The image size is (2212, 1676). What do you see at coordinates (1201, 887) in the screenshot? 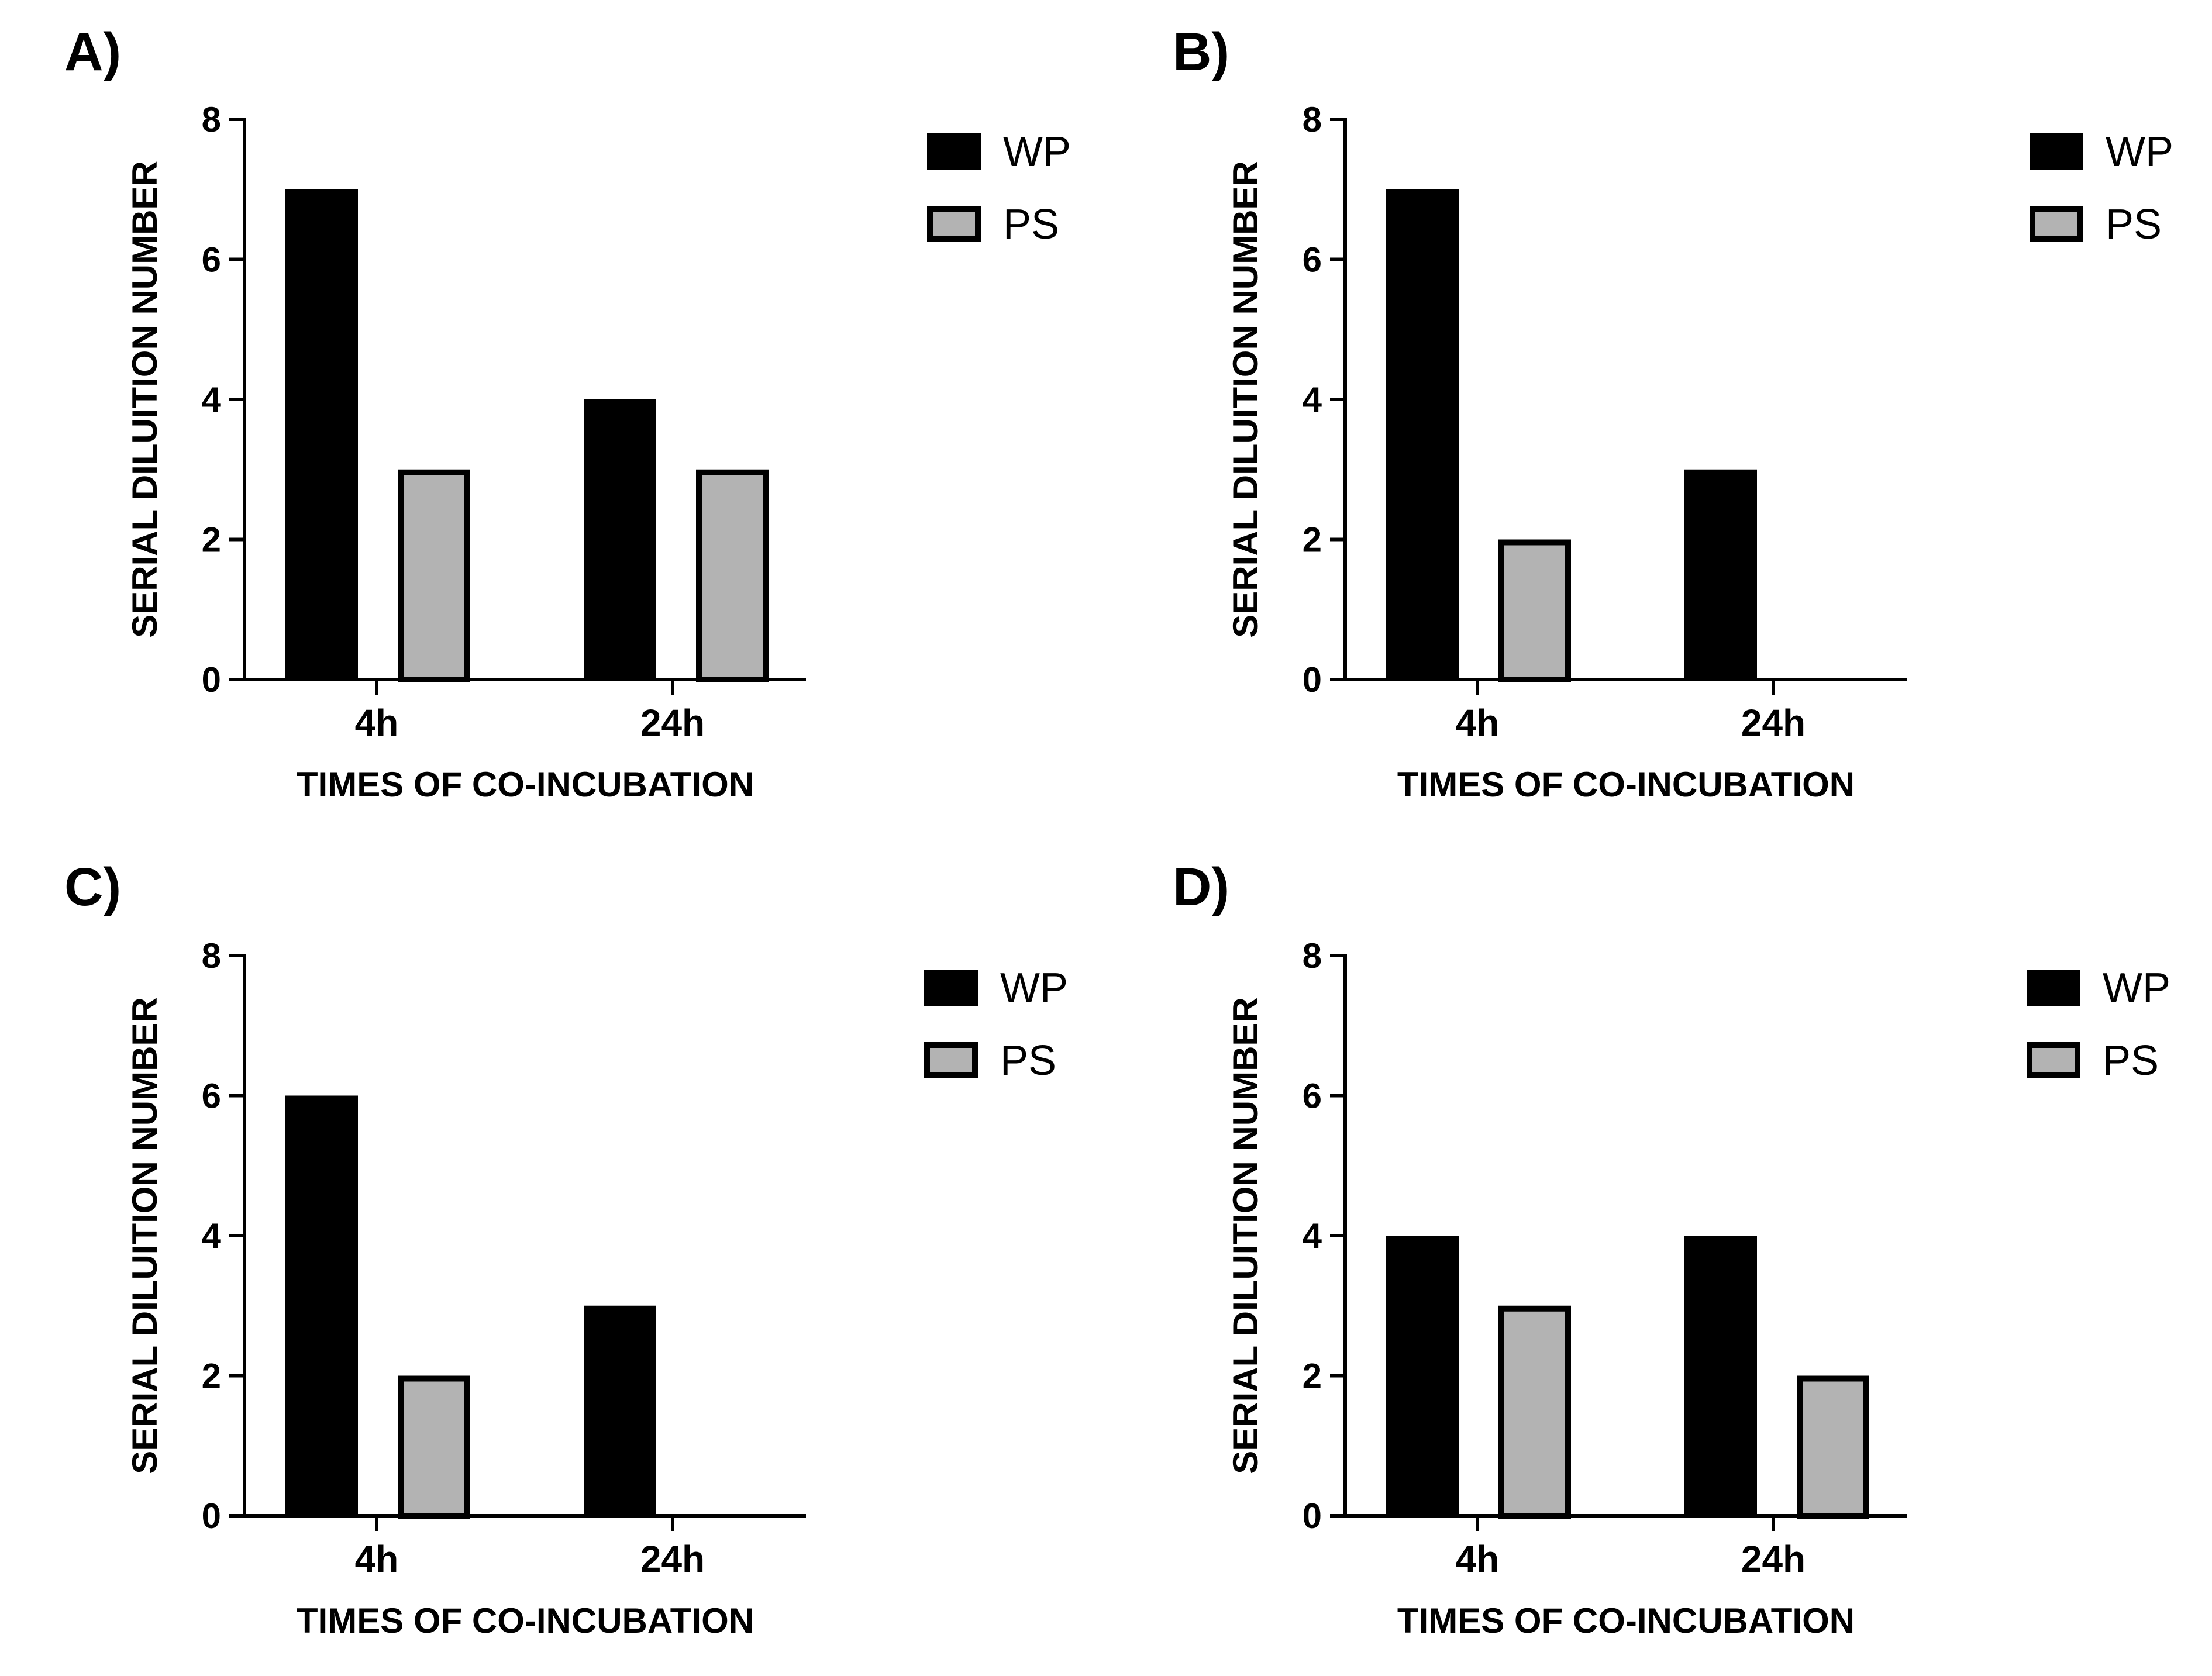
I see `panel-letter: D)` at bounding box center [1201, 887].